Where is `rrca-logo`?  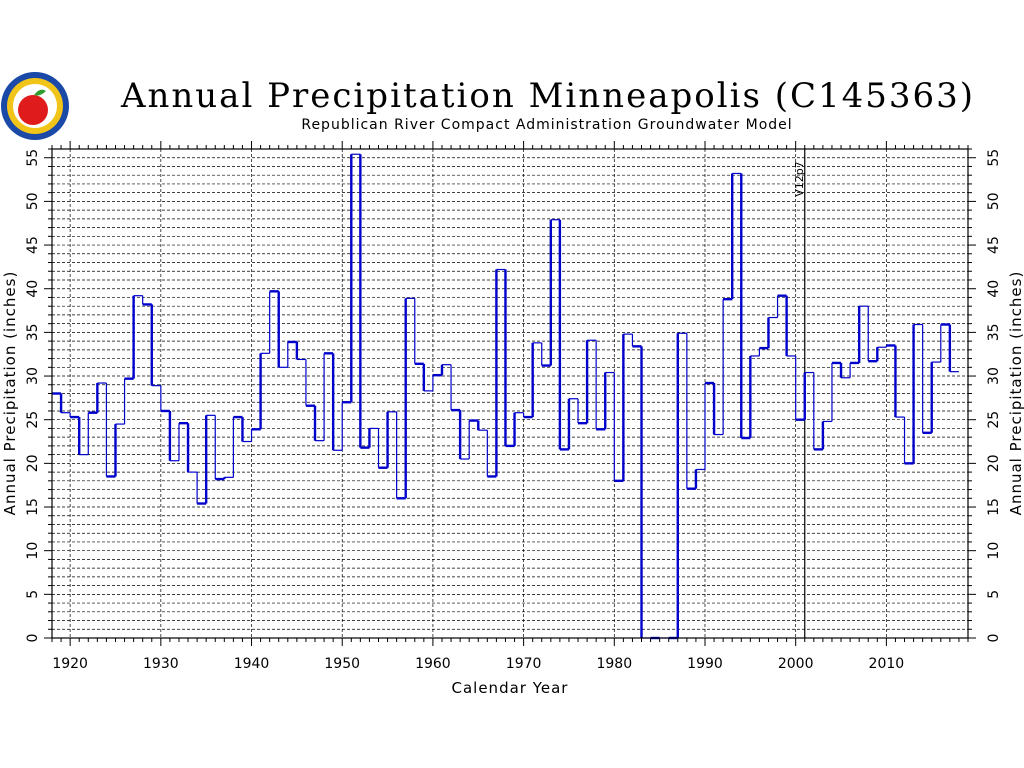
rrca-logo is located at coordinates (35, 106).